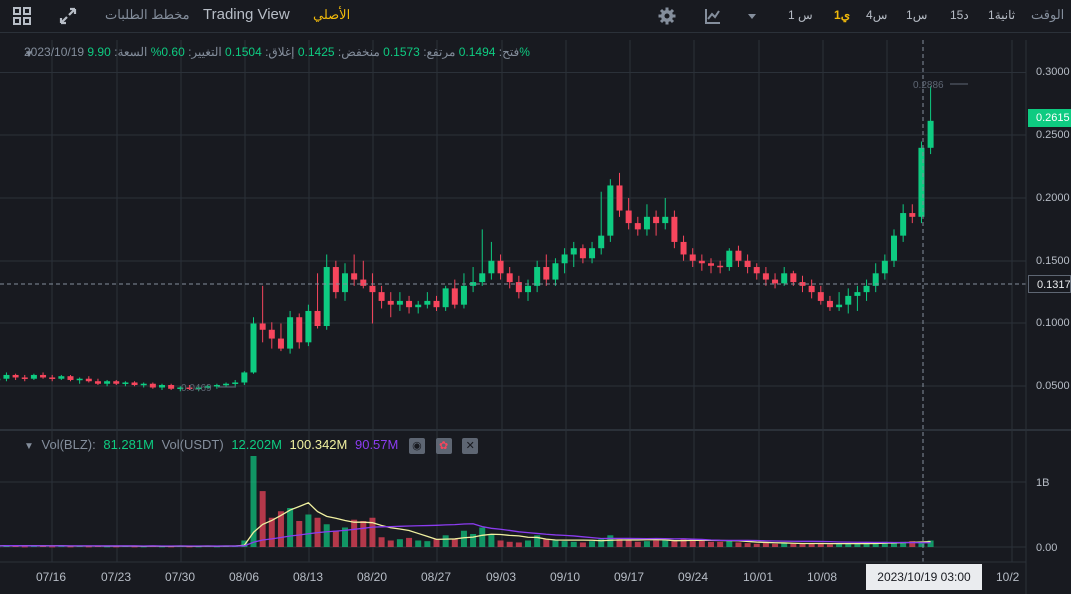 This screenshot has height=594, width=1071. What do you see at coordinates (131, 52) in the screenshot?
I see `amplitude-label: السعة:` at bounding box center [131, 52].